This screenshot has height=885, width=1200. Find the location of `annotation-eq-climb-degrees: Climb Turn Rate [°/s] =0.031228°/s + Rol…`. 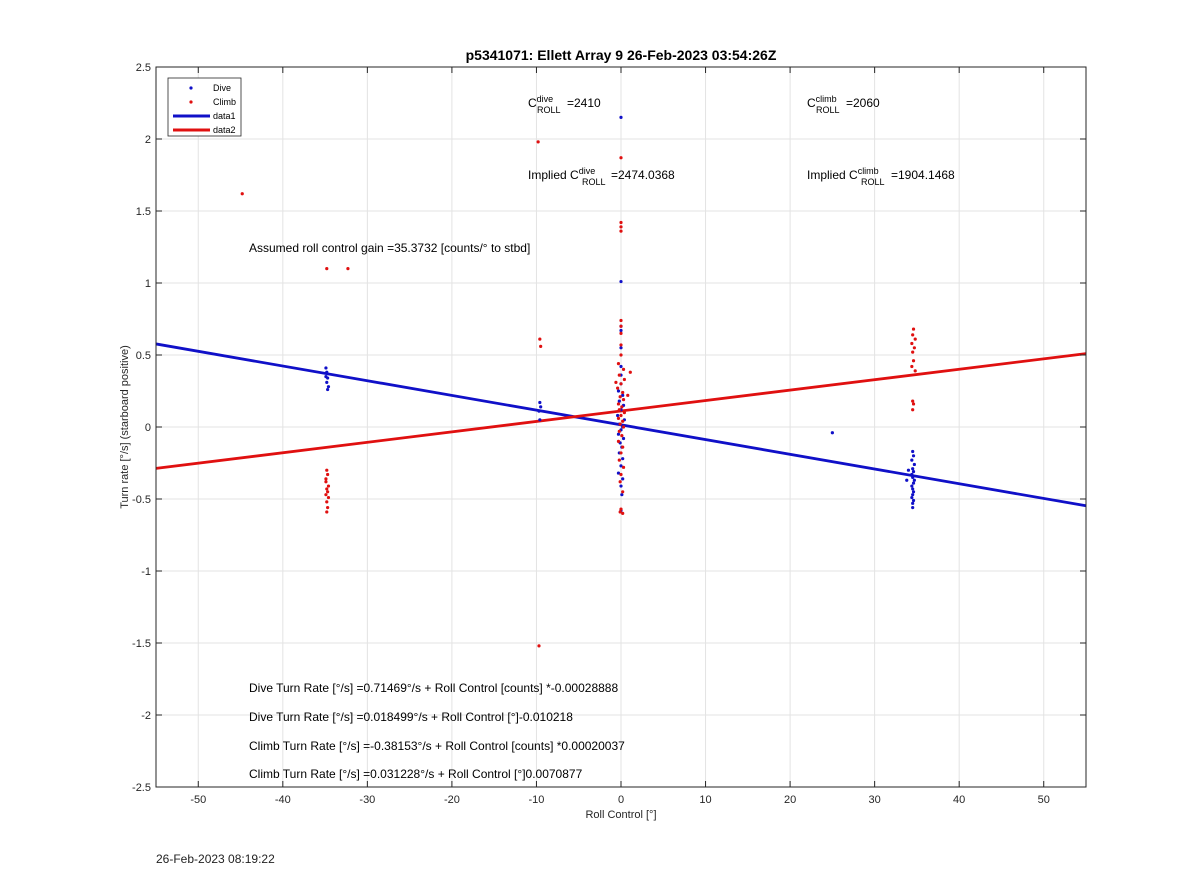

annotation-eq-climb-degrees: Climb Turn Rate [°/s] =0.031228°/s + Rol… is located at coordinates (416, 774).